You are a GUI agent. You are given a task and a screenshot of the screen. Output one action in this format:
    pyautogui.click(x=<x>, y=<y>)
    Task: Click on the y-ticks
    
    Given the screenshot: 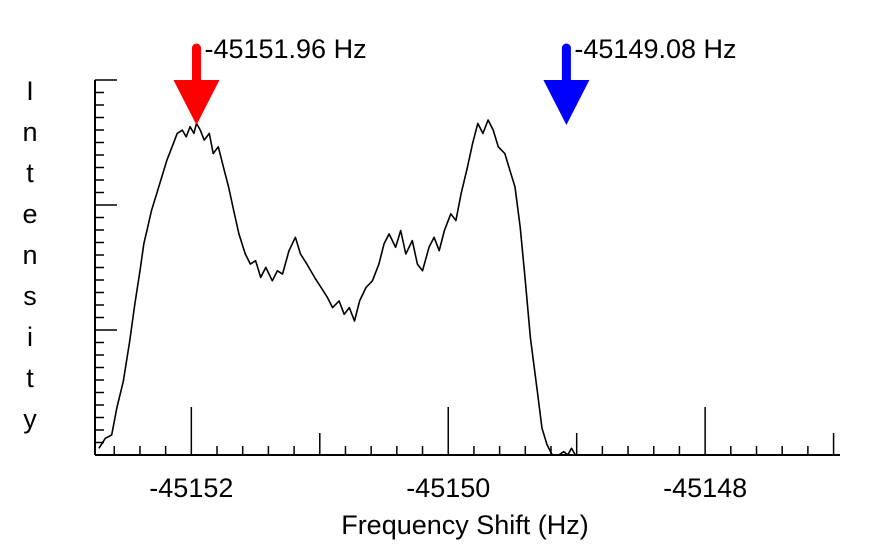 What is the action you would take?
    pyautogui.click(x=106, y=267)
    